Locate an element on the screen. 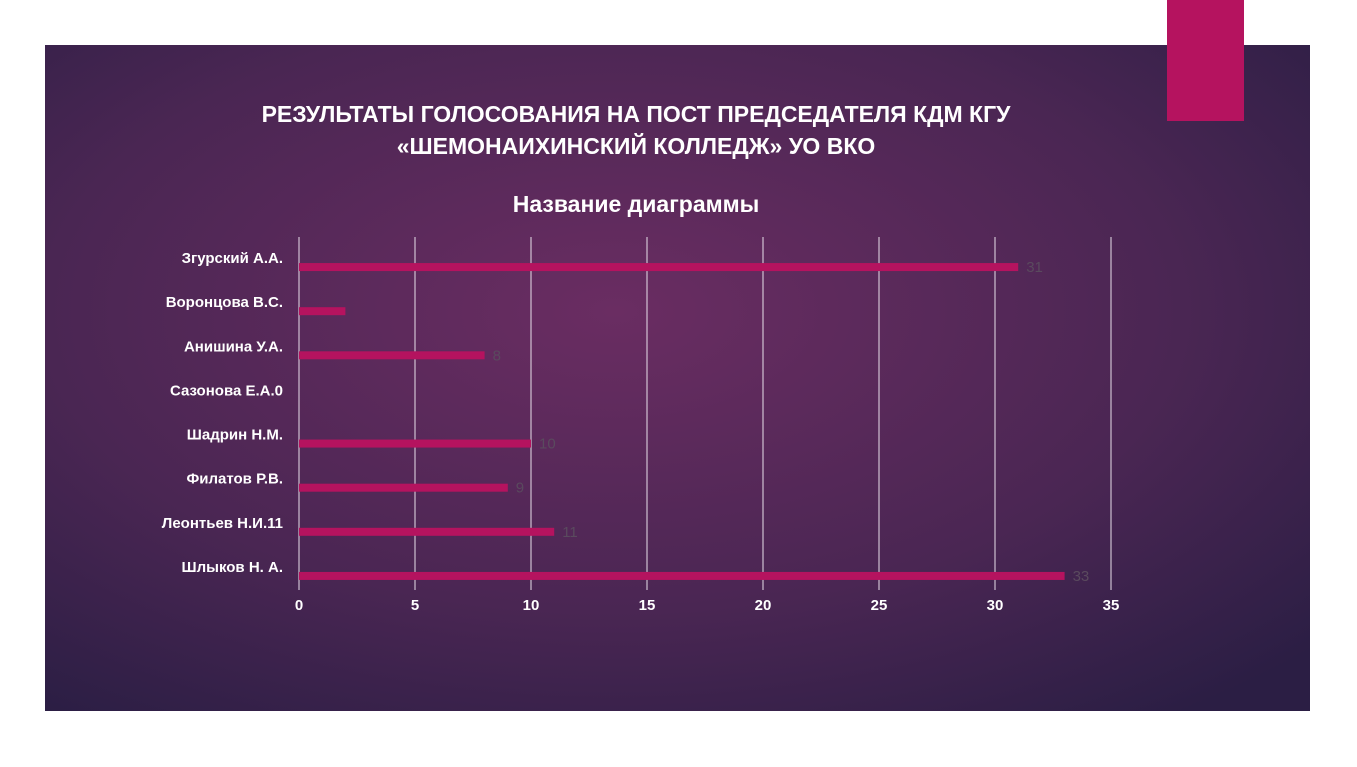  data-label: 8 is located at coordinates (497, 355).